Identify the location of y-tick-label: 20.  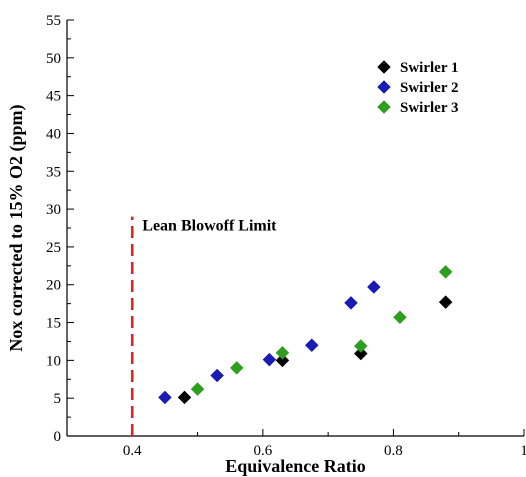
(53, 286).